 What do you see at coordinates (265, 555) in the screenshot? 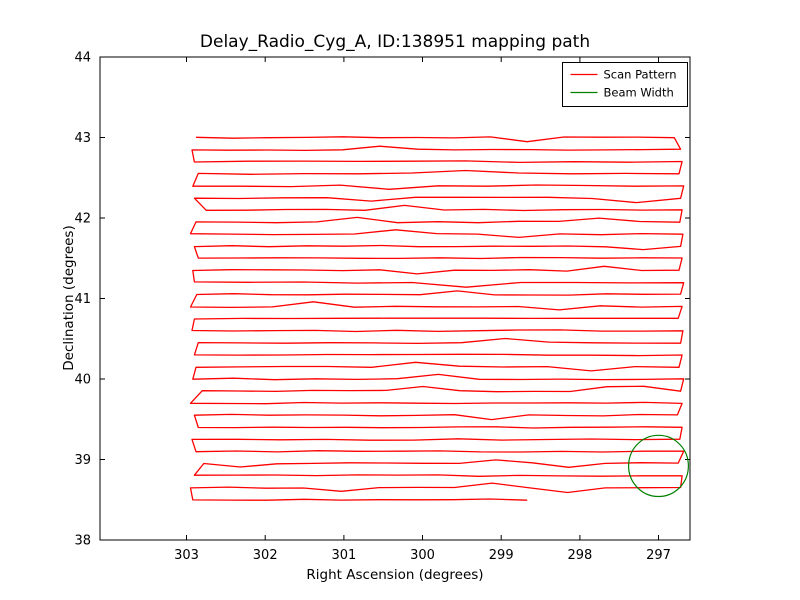
I see `x-tick-label: 302` at bounding box center [265, 555].